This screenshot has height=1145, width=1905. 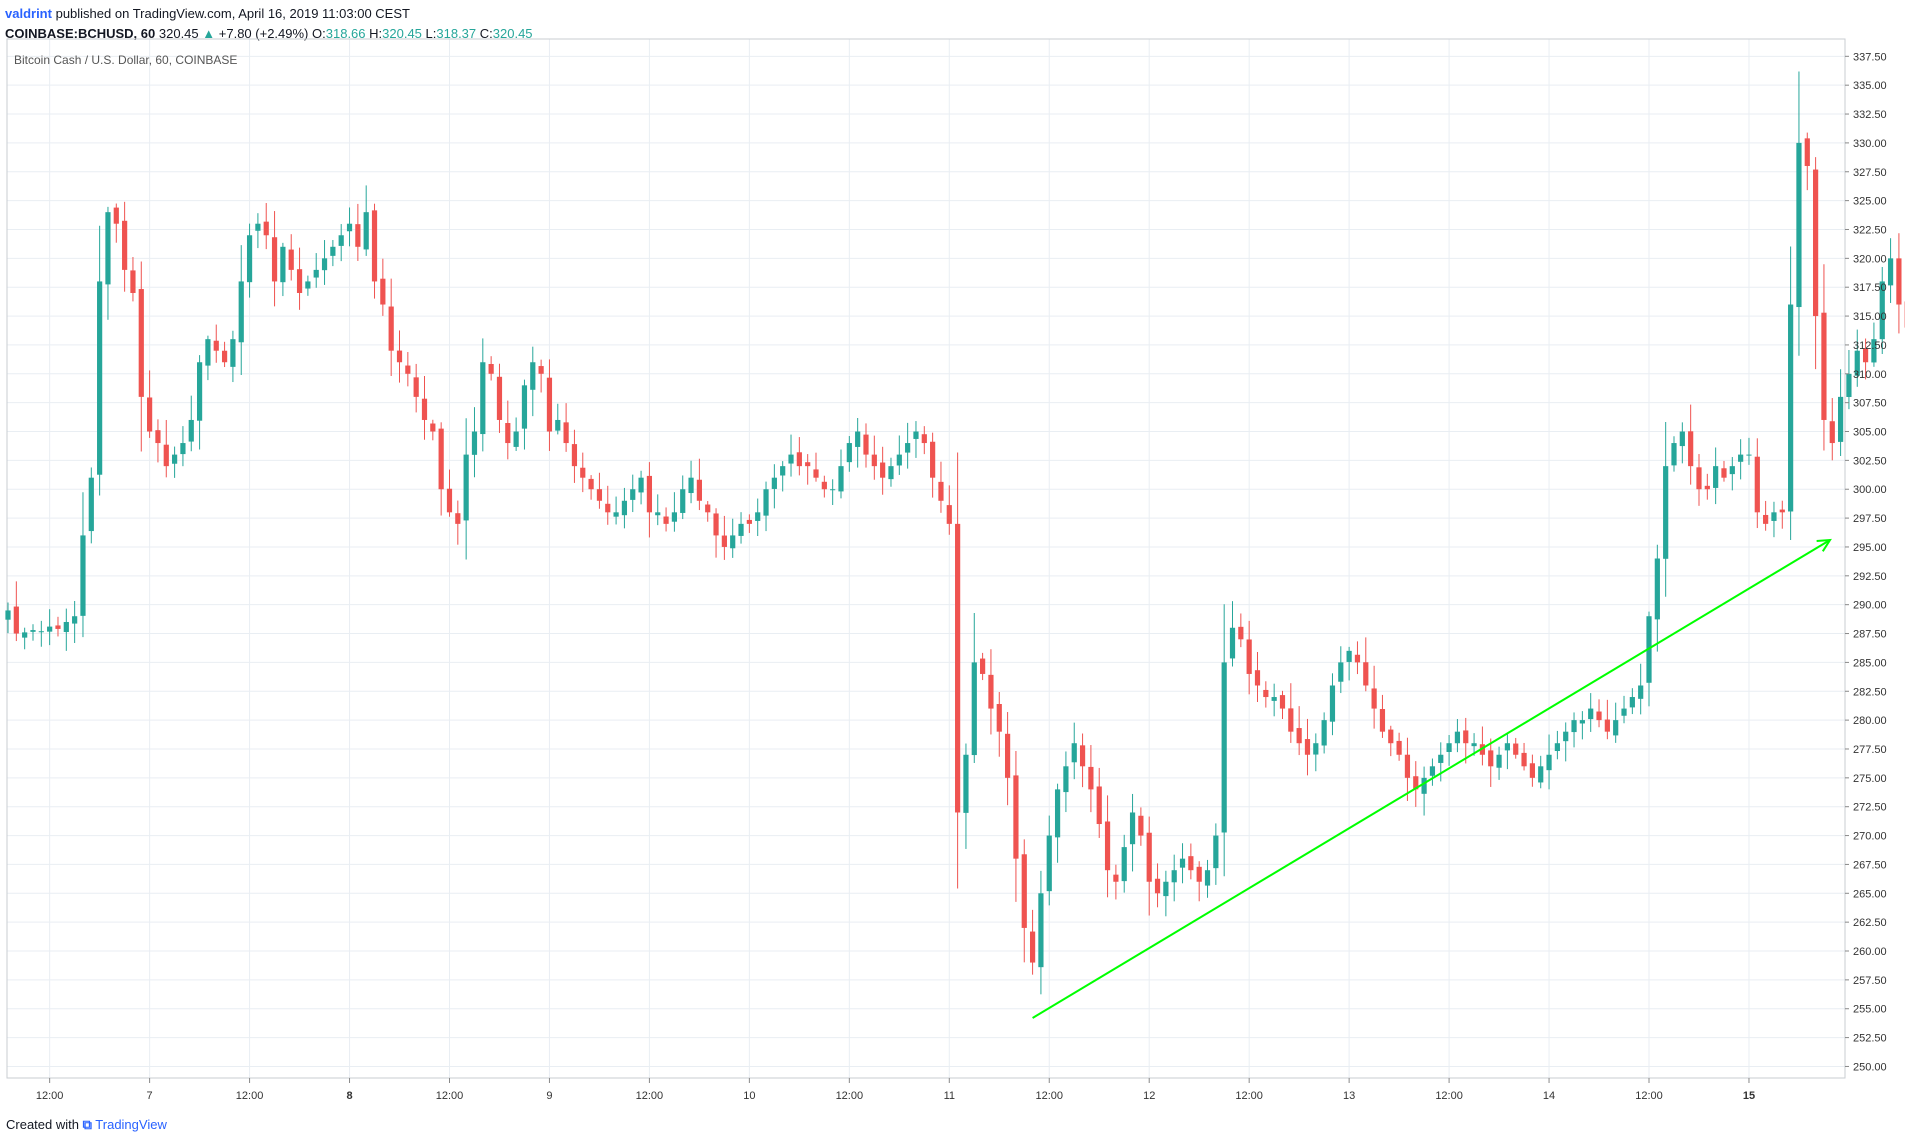 What do you see at coordinates (1870, 981) in the screenshot?
I see `y-tick-label: 257.50` at bounding box center [1870, 981].